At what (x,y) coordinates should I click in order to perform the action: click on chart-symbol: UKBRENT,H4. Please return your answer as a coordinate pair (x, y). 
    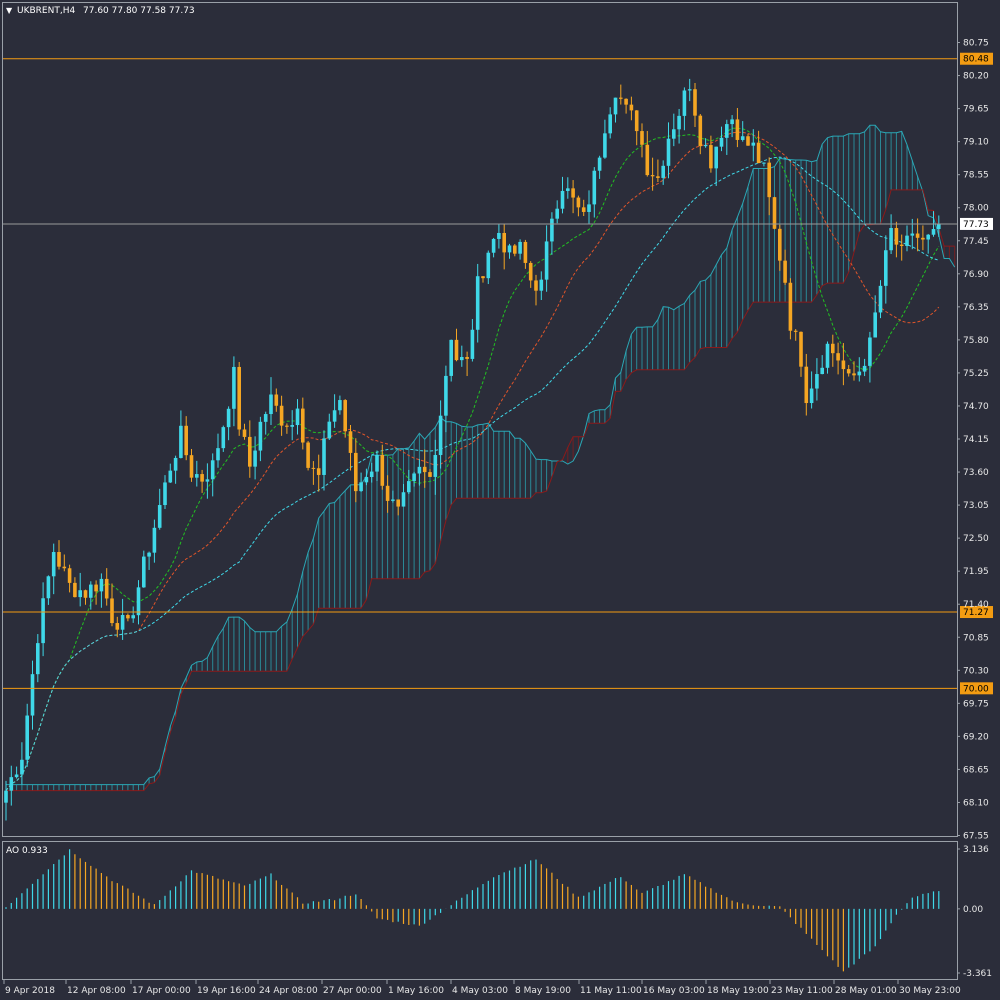
    Looking at the image, I should click on (46, 11).